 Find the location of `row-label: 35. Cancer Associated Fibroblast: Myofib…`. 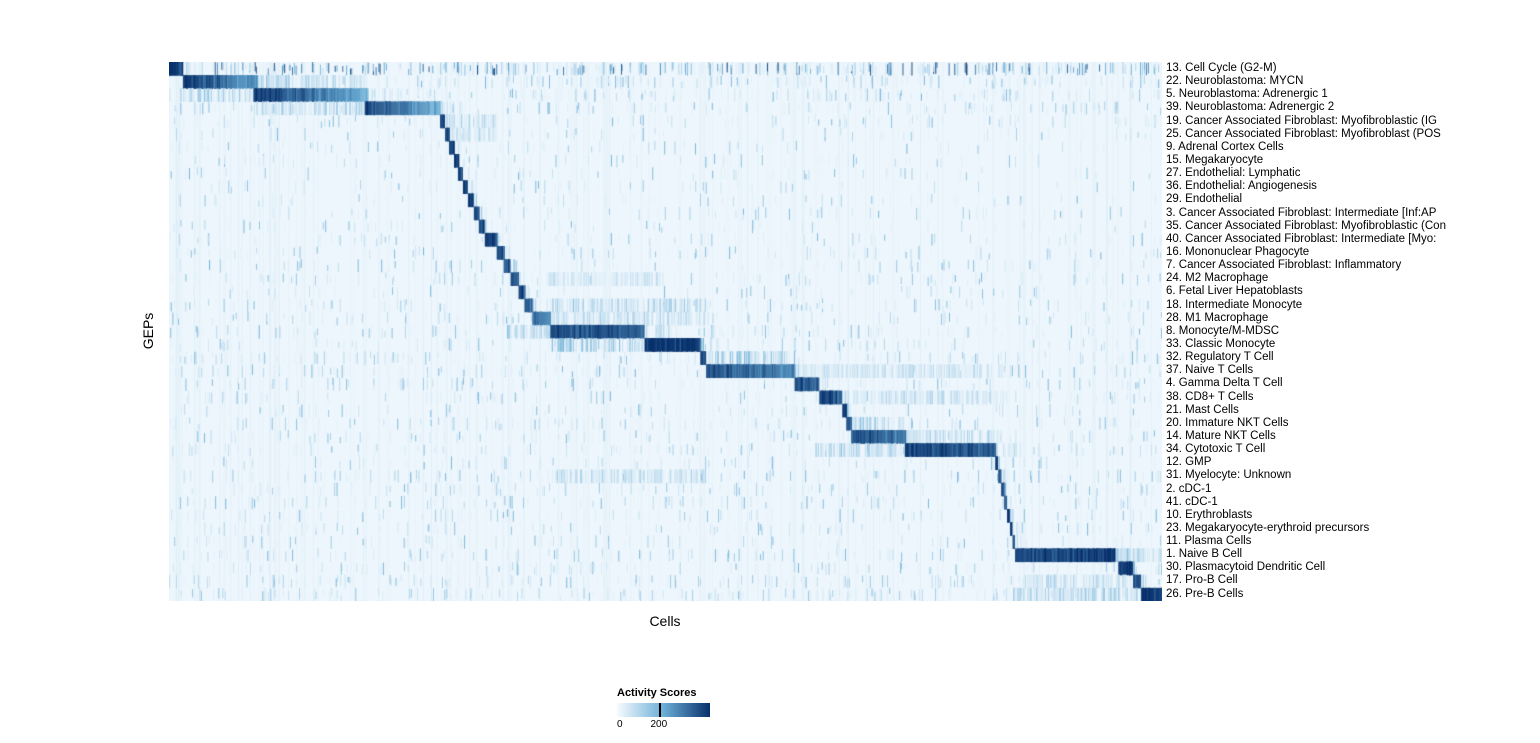

row-label: 35. Cancer Associated Fibroblast: Myofib… is located at coordinates (1306, 225).